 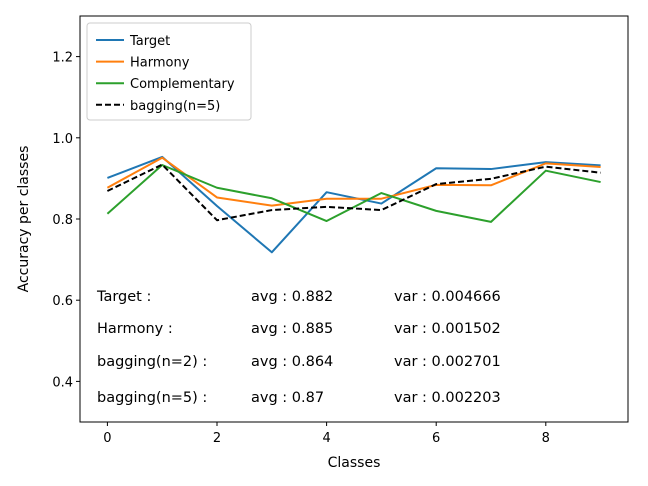 I want to click on y-tick-label-1: 1.0, so click(x=62, y=139).